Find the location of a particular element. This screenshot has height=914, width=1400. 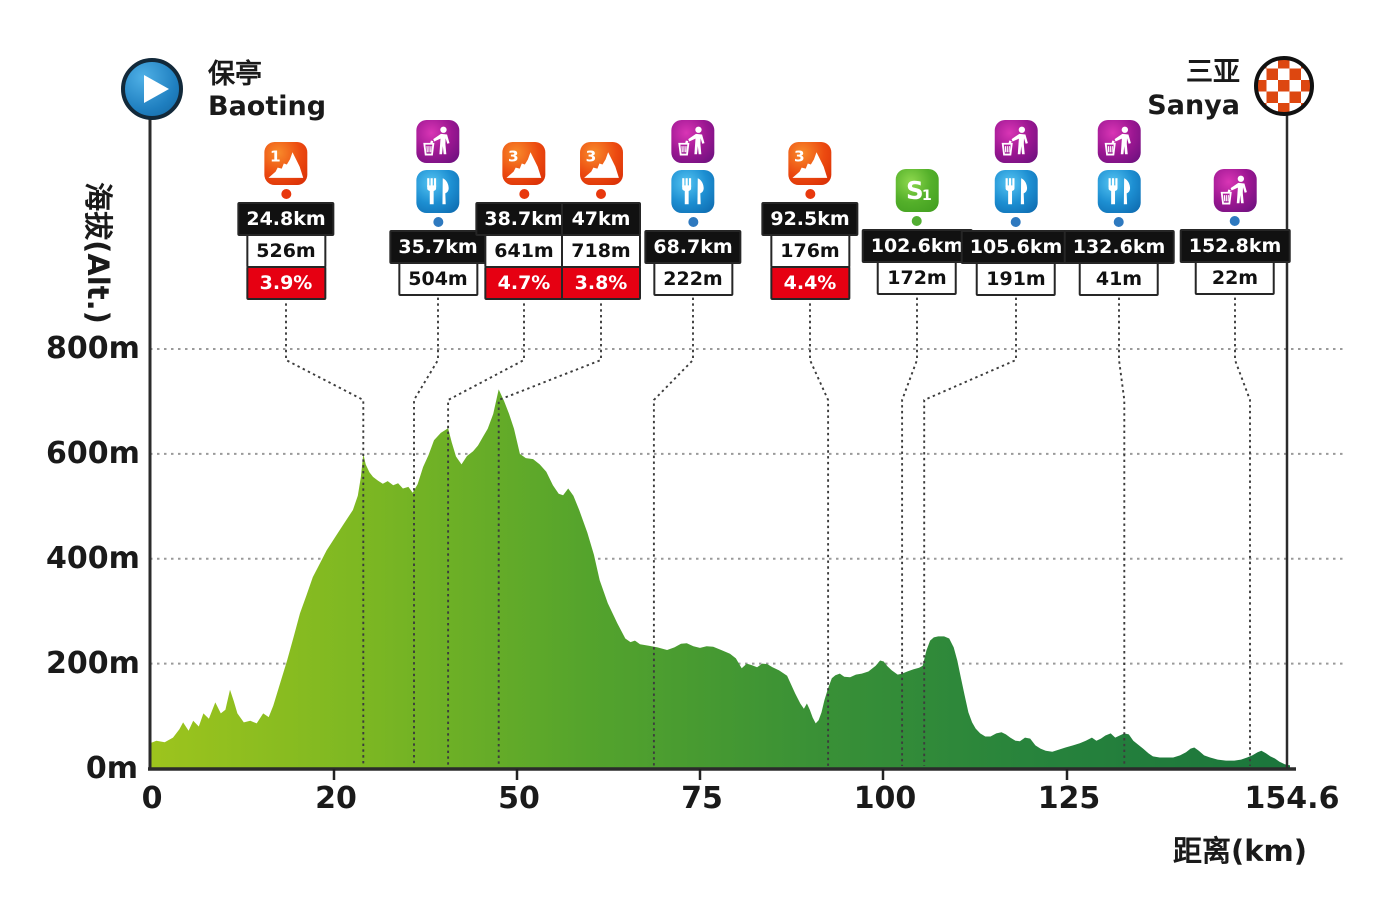

marker-km-label: 38.7km is located at coordinates (524, 219).